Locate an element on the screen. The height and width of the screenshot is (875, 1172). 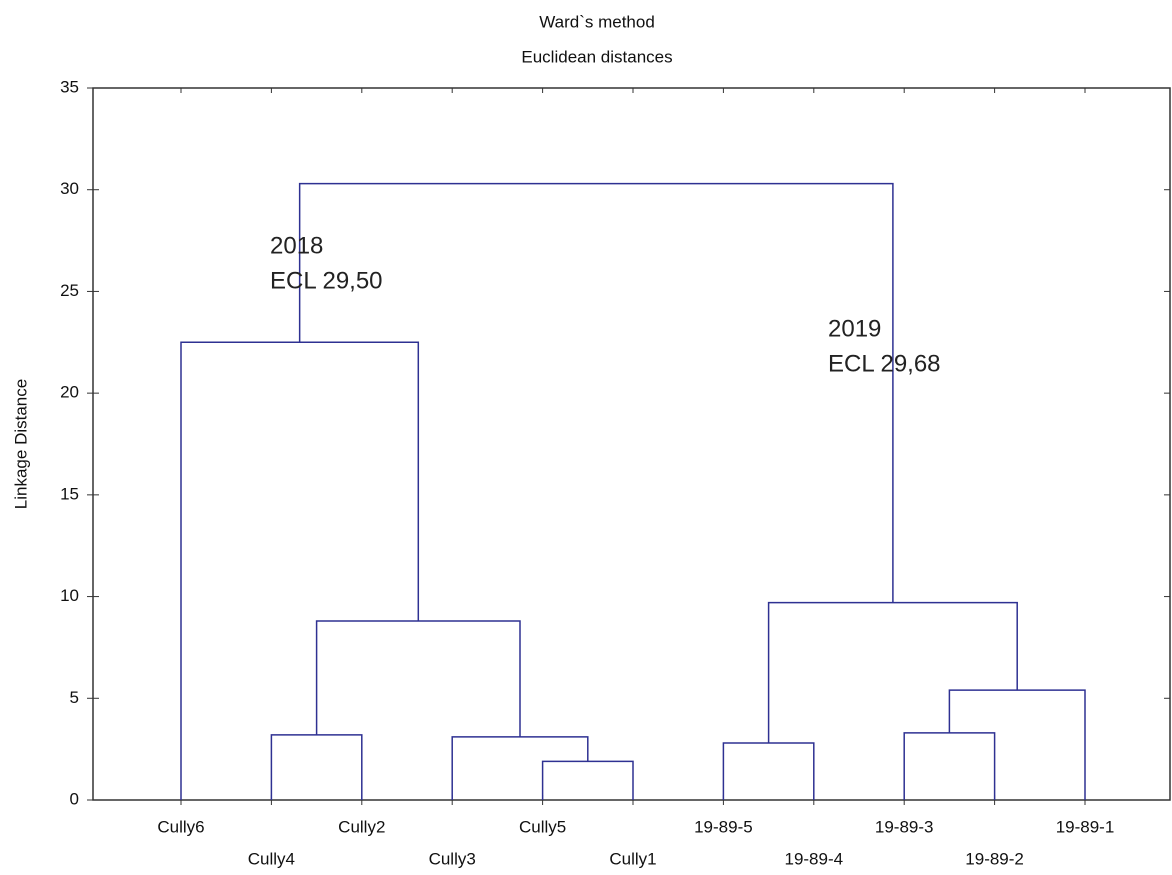
leaf-label: Cully2 is located at coordinates (361, 826).